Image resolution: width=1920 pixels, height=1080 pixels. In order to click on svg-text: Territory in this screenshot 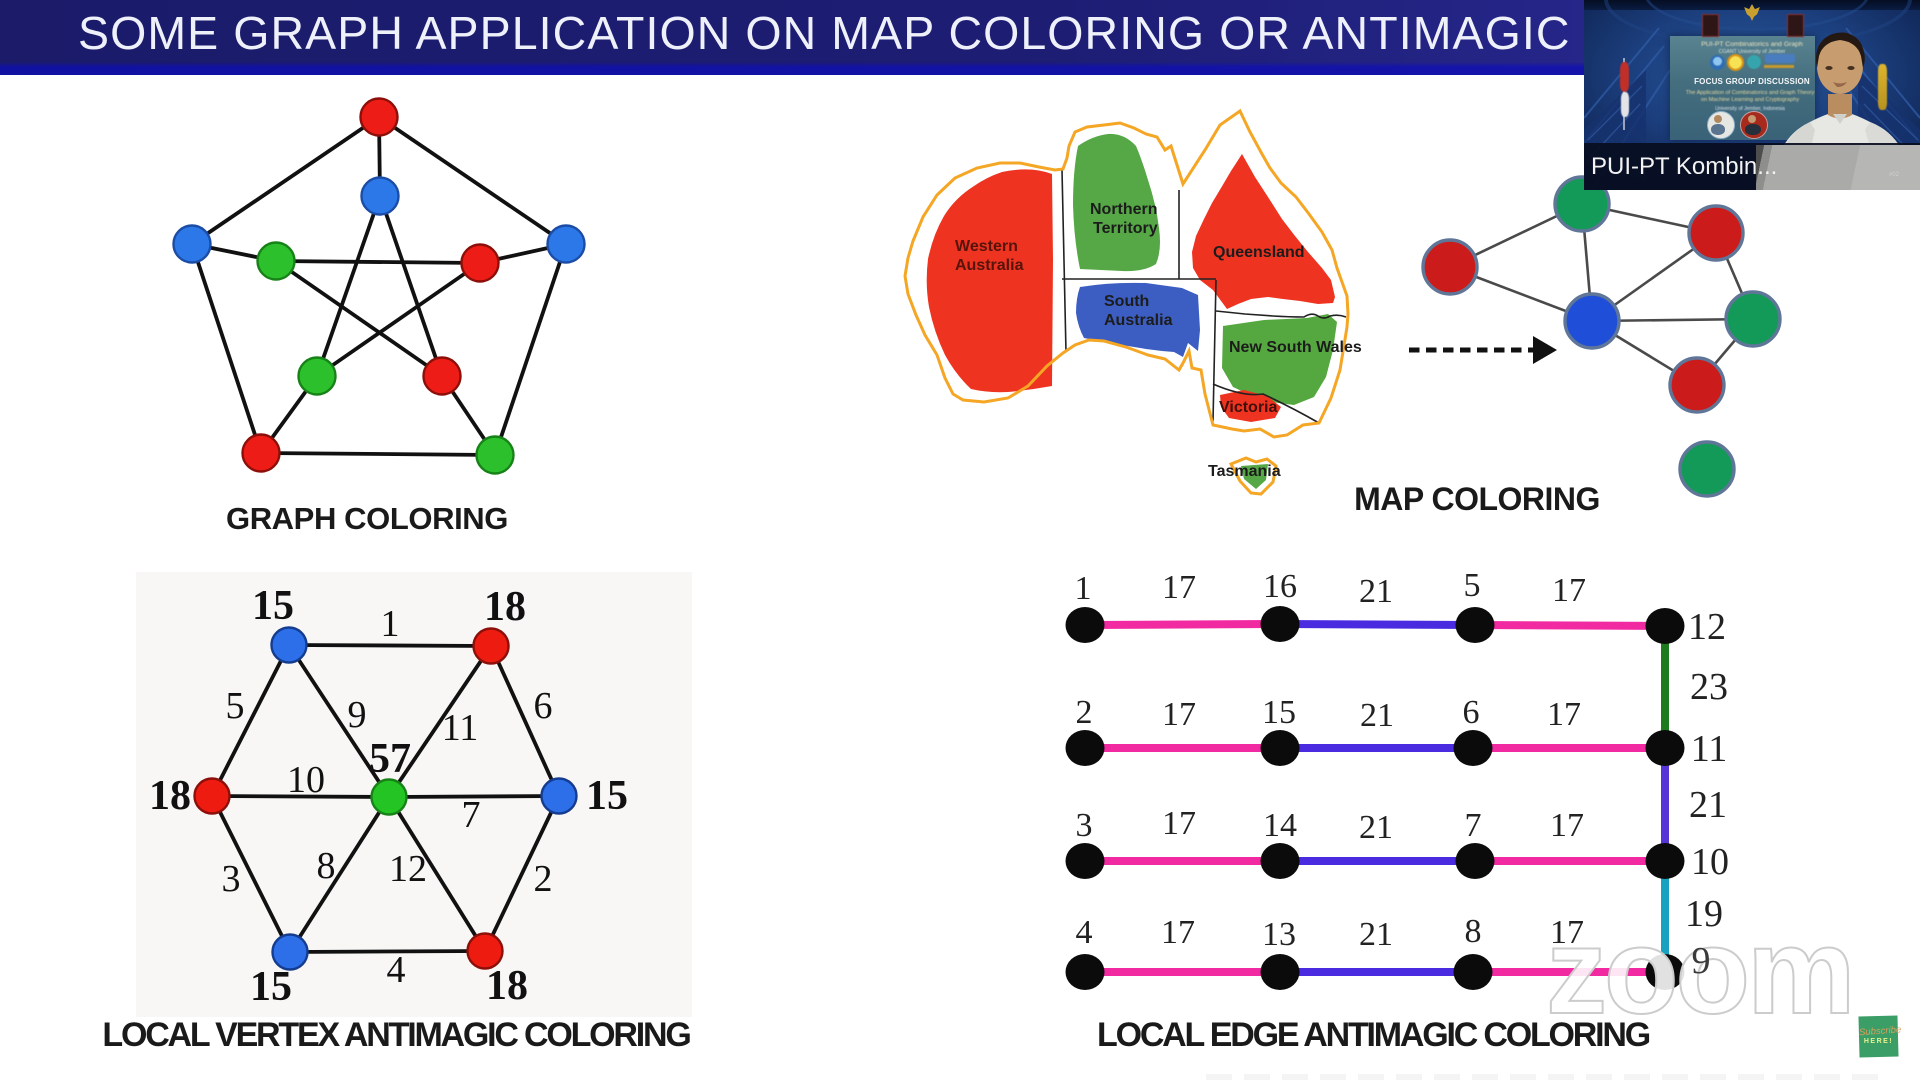, I will do `click(1125, 228)`.